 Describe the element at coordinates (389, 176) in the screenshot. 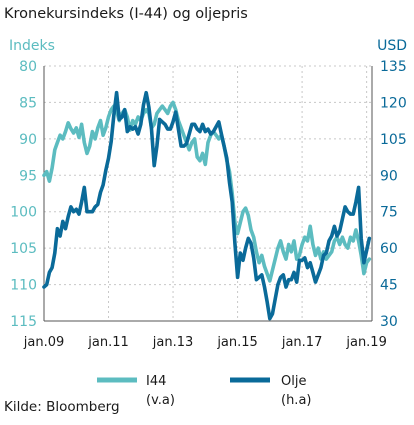

I see `right-tick-label: 90` at that location.